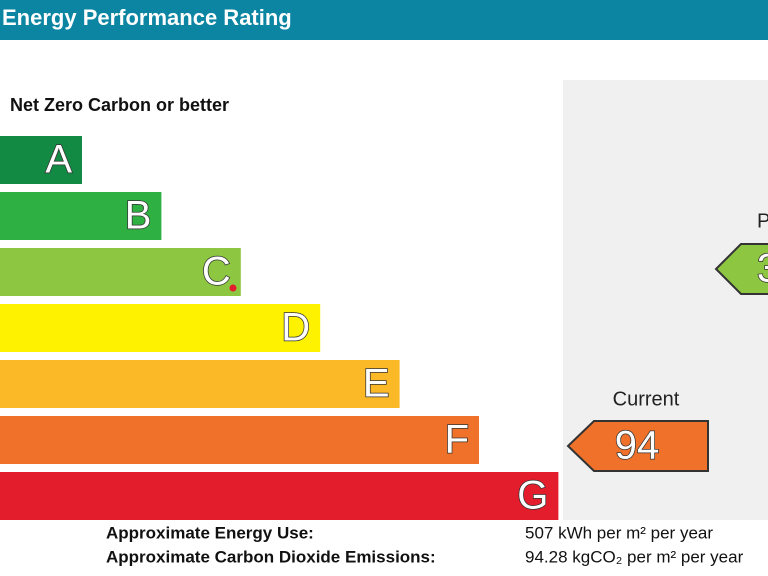  I want to click on band-letter: F, so click(457, 440).